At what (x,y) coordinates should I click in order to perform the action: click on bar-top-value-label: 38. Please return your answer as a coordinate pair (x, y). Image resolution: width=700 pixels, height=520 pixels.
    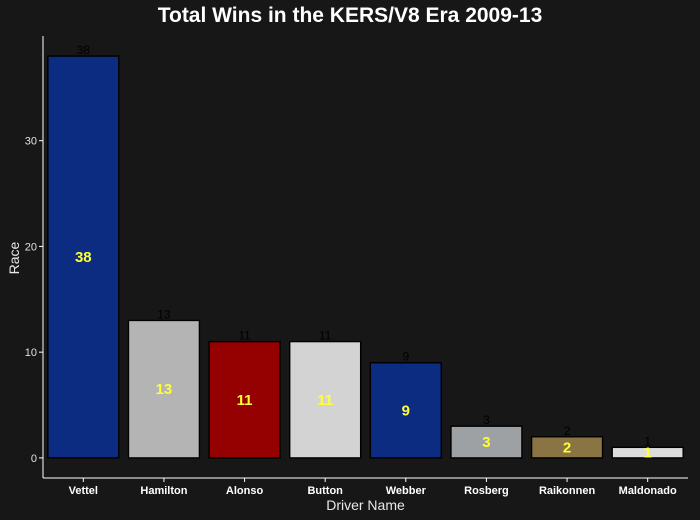
    Looking at the image, I should click on (84, 50).